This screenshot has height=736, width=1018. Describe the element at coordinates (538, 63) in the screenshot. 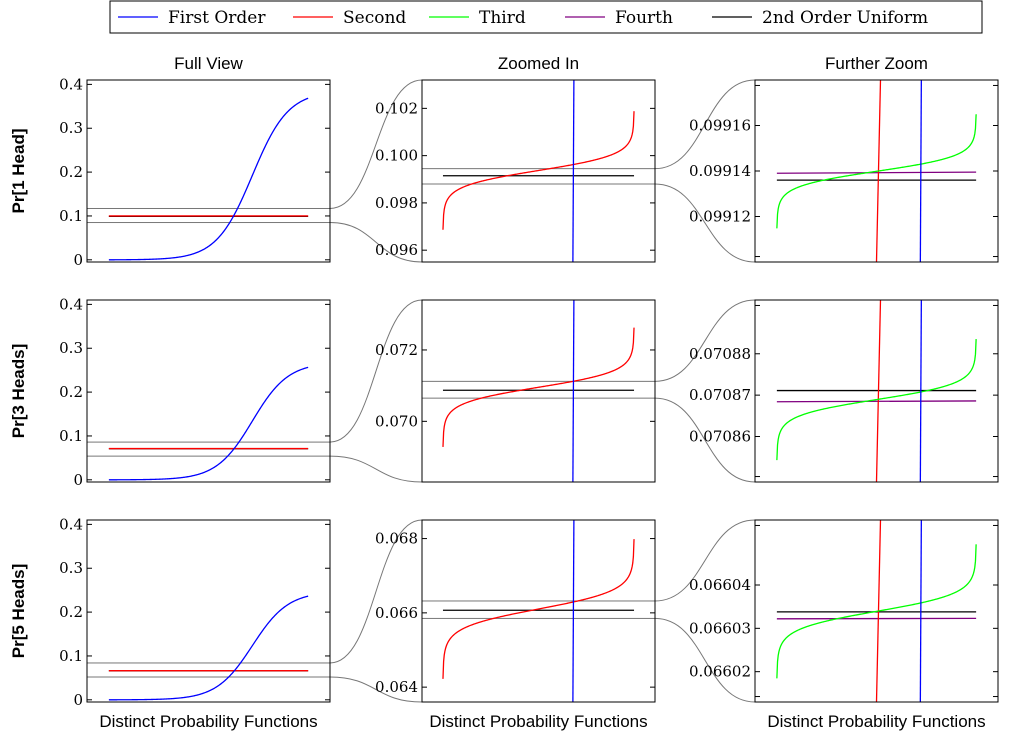

I see `column-title-2: Zoomed In` at that location.